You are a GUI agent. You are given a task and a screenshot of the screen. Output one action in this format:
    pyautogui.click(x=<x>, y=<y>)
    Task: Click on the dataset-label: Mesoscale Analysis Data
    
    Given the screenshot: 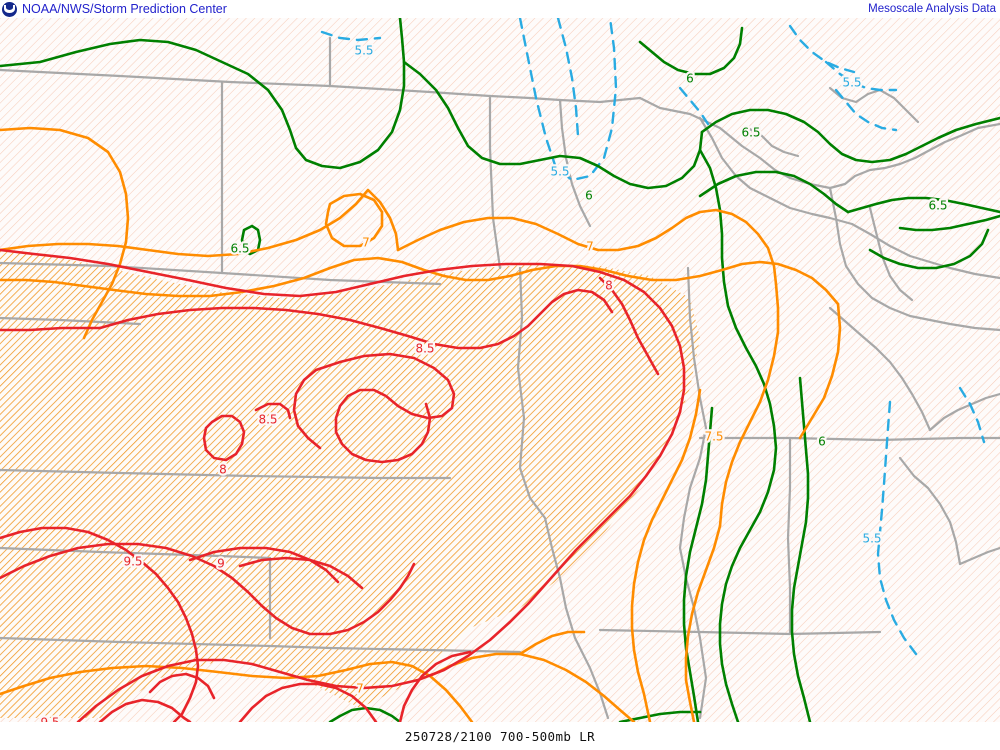 What is the action you would take?
    pyautogui.click(x=932, y=9)
    